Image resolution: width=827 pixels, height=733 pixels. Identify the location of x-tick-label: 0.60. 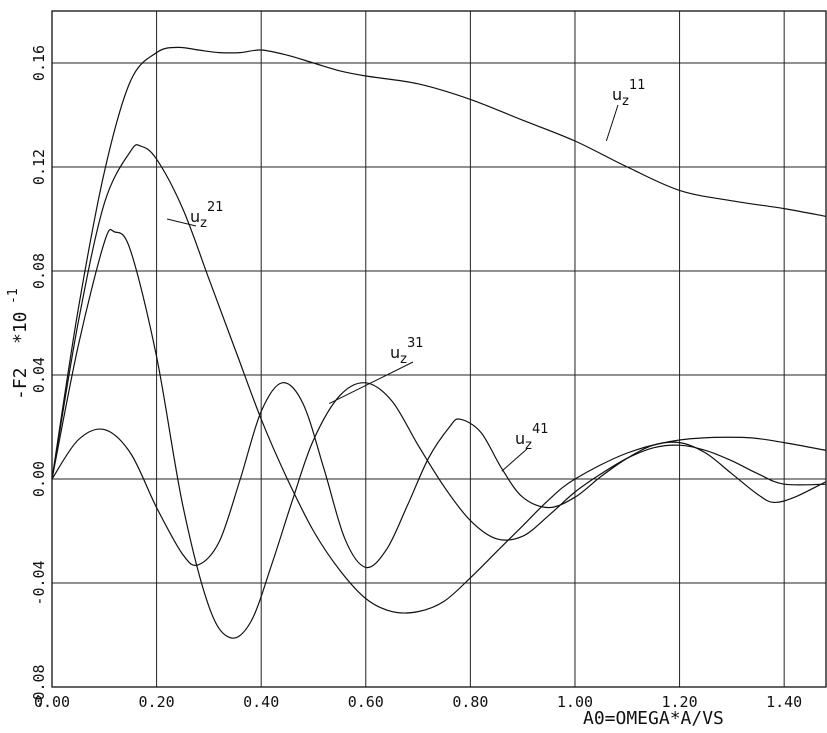
(366, 702).